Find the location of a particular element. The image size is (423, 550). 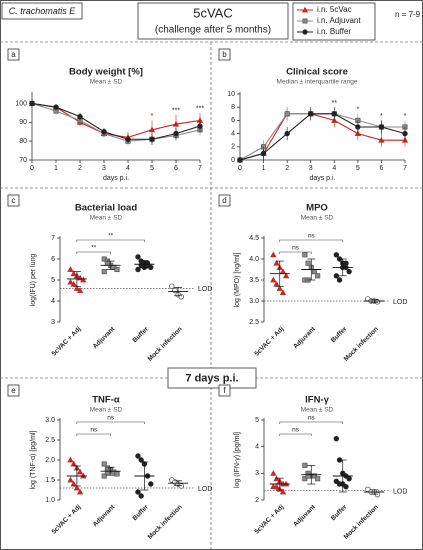

x-tick-label: 5 is located at coordinates (152, 168).